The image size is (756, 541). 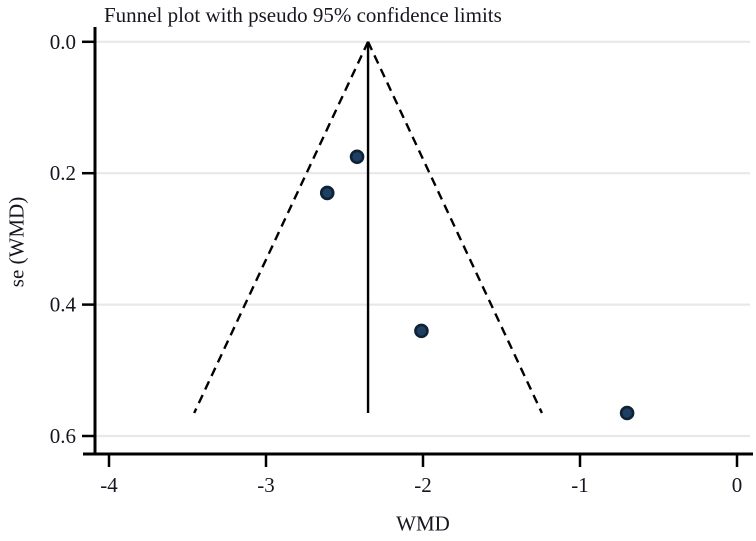 What do you see at coordinates (63, 42) in the screenshot?
I see `y-tick-label: 0.0` at bounding box center [63, 42].